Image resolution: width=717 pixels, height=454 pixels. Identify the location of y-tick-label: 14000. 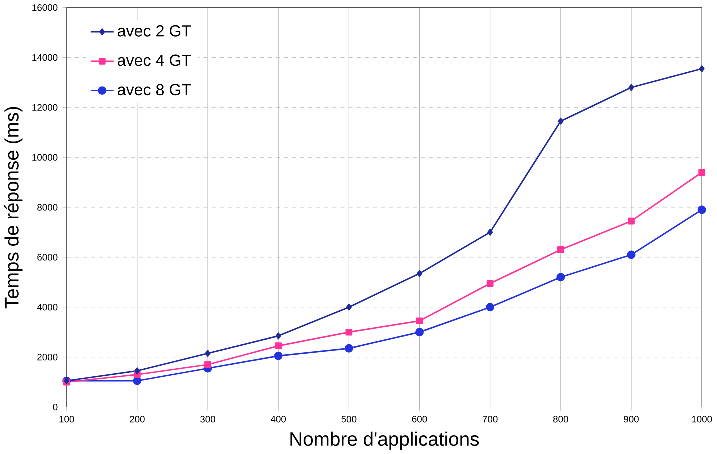
(45, 57).